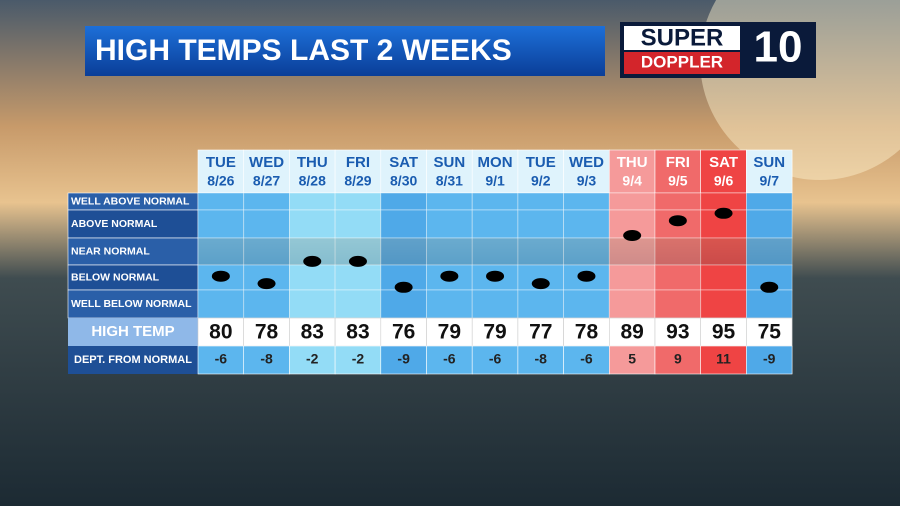  I want to click on high-temp: 75, so click(770, 332).